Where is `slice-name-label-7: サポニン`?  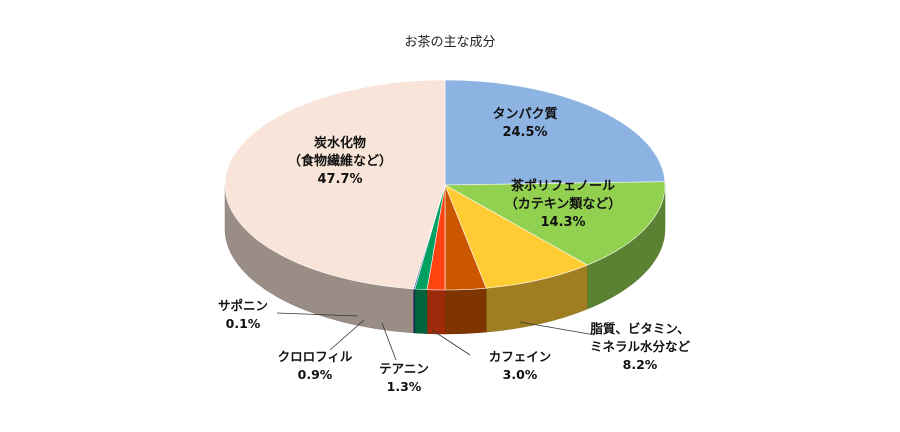
slice-name-label-7: サポニン is located at coordinates (243, 305).